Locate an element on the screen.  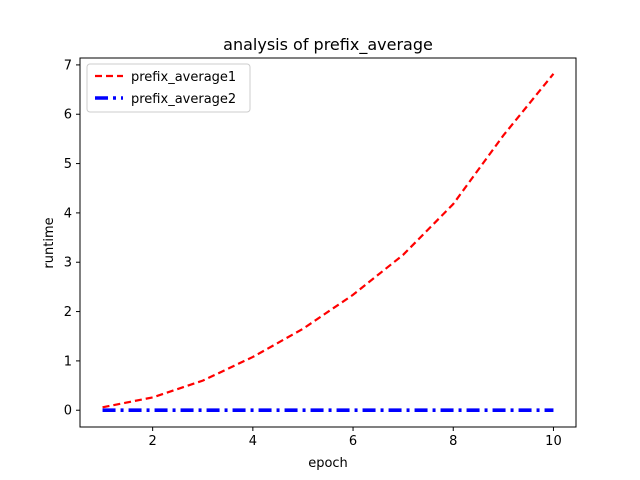
x-tick-label: 2 is located at coordinates (153, 441).